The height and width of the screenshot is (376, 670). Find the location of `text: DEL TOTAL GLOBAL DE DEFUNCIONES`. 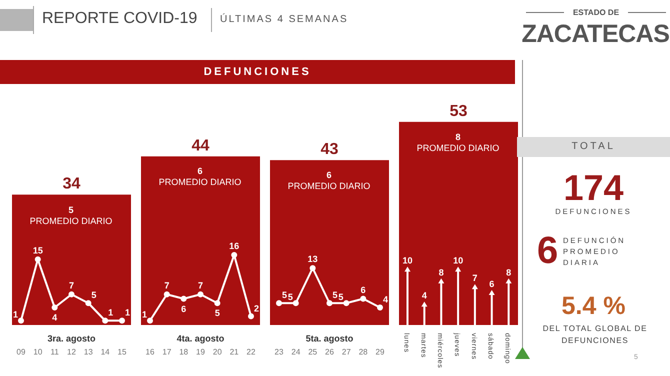

text: DEL TOTAL GLOBAL DE DEFUNCIONES is located at coordinates (595, 335).